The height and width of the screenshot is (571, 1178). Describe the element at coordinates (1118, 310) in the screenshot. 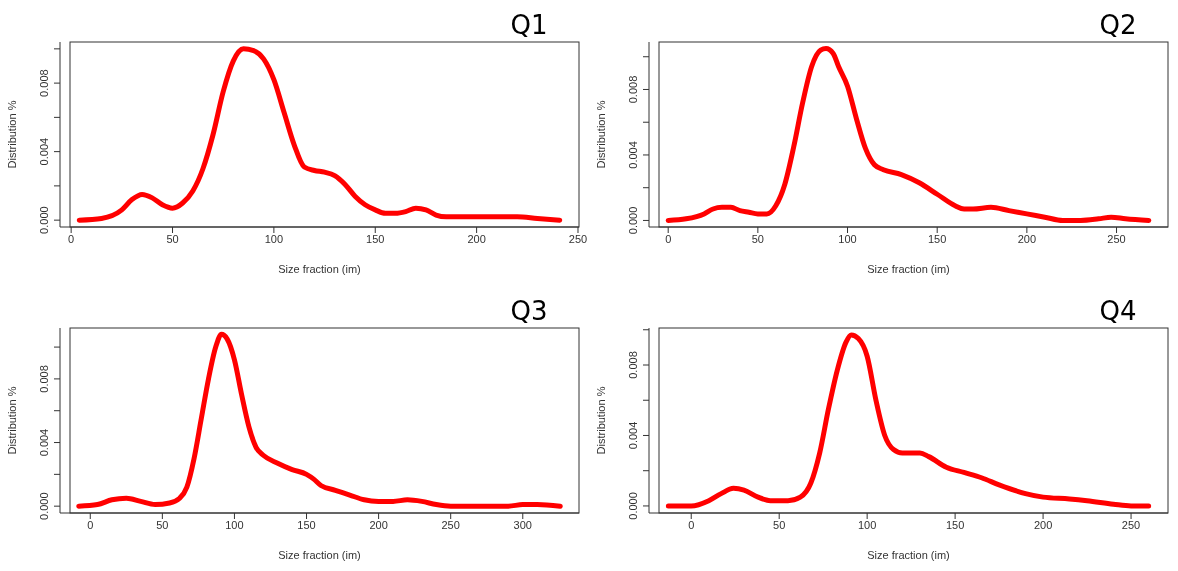

I see `chart-title: Q4` at that location.